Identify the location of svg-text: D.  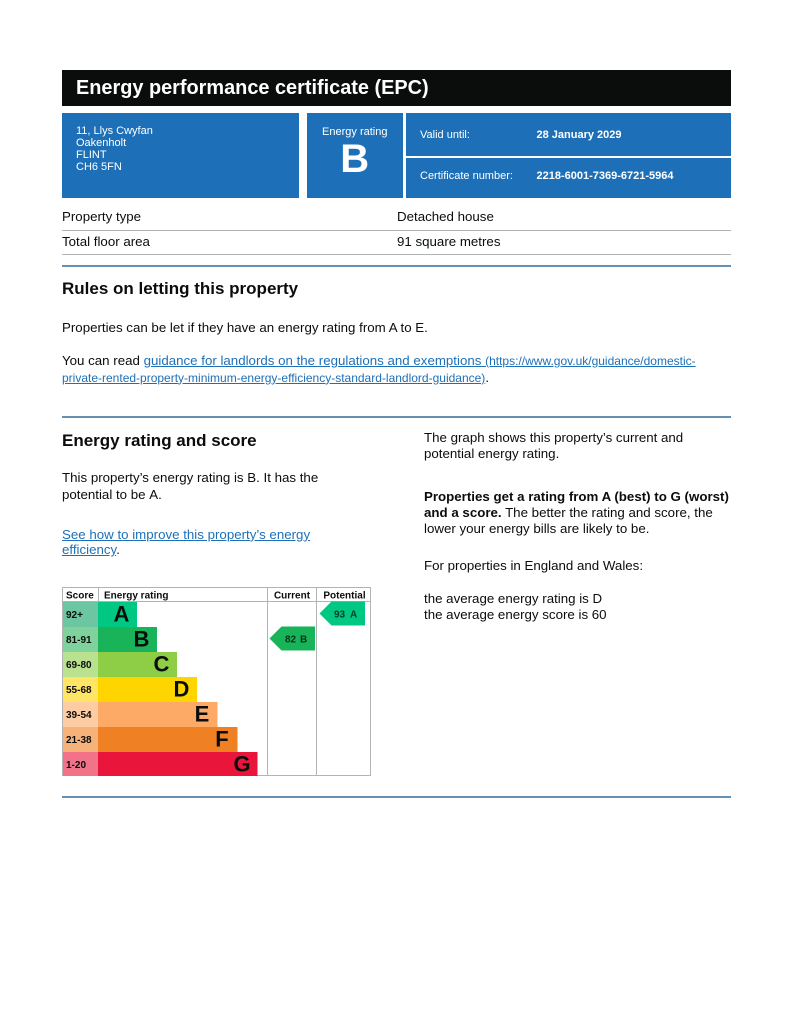
(182, 688).